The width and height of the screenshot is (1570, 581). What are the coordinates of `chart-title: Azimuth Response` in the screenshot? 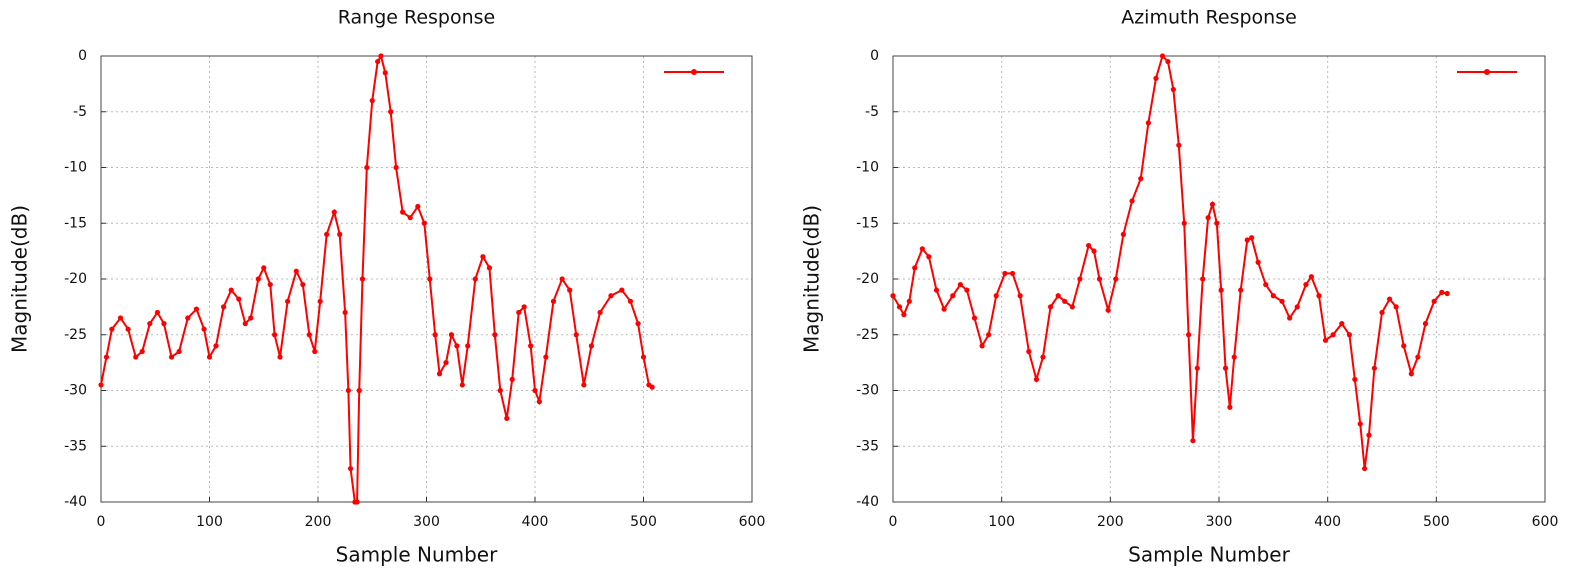 It's located at (1209, 18).